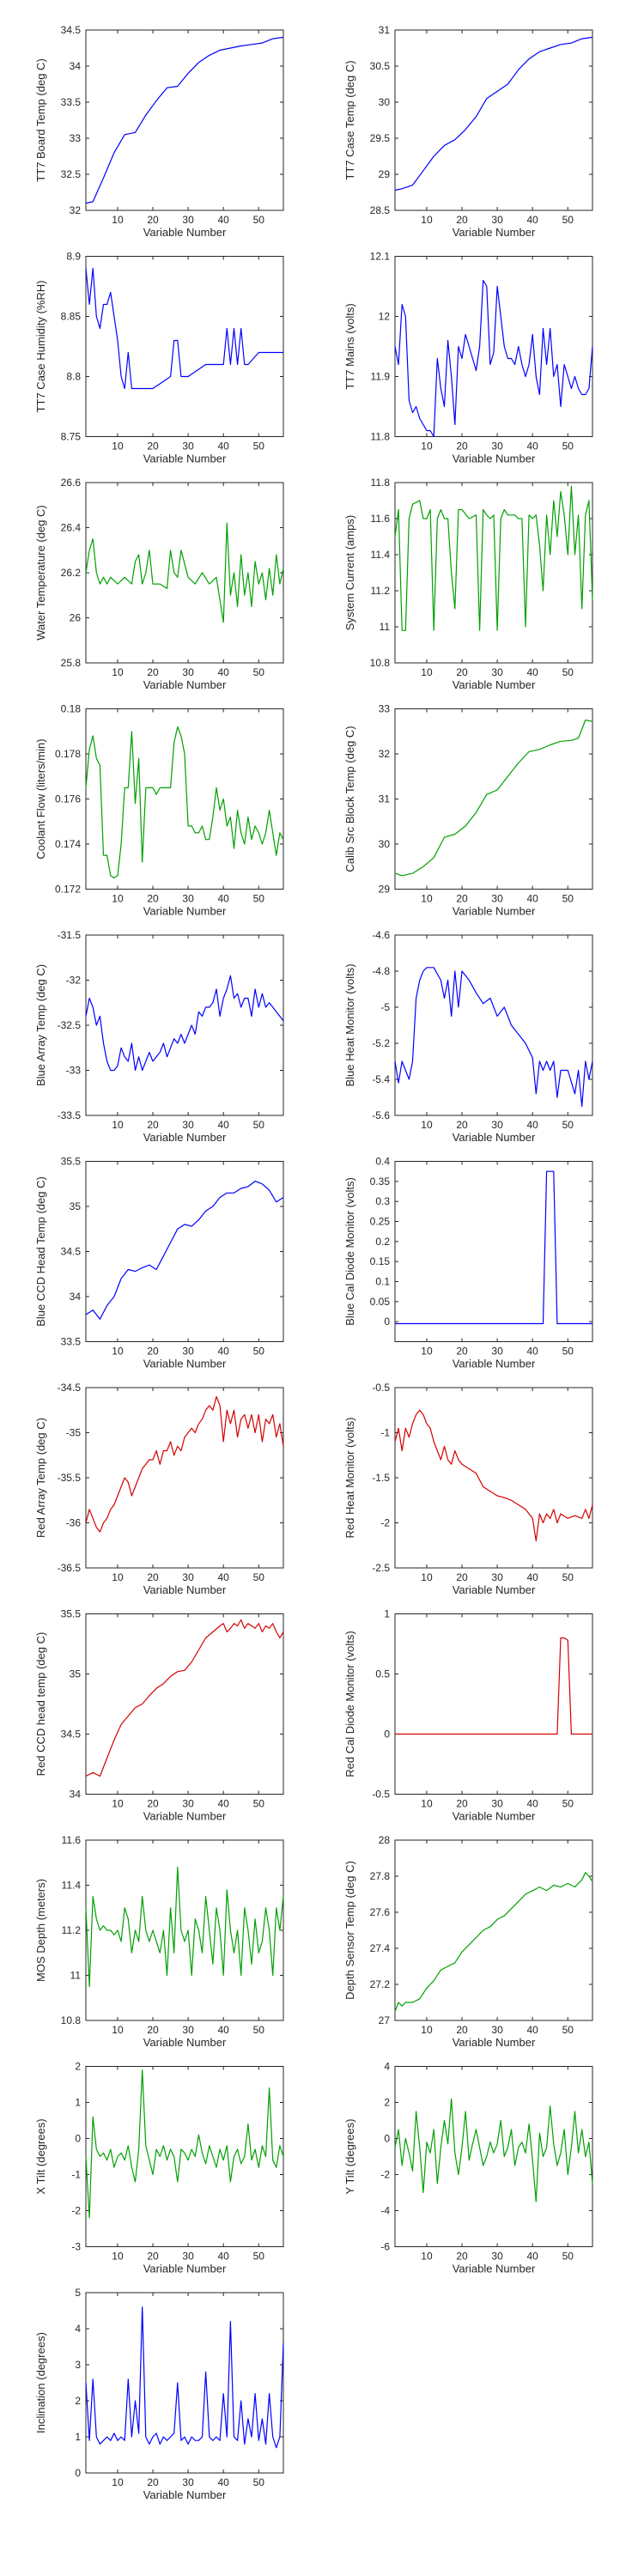 The width and height of the screenshot is (644, 2576). Describe the element at coordinates (70, 1388) in the screenshot. I see `y-tick-label: -34.5` at that location.